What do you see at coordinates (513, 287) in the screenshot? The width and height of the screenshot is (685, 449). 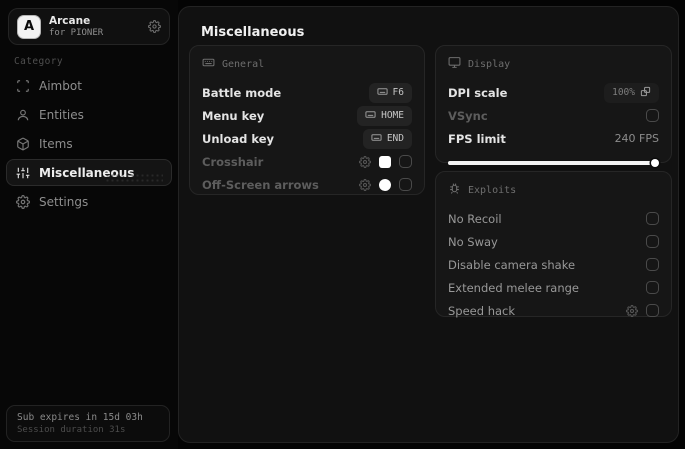 I see `extended-melee-range-label: Extended melee range` at bounding box center [513, 287].